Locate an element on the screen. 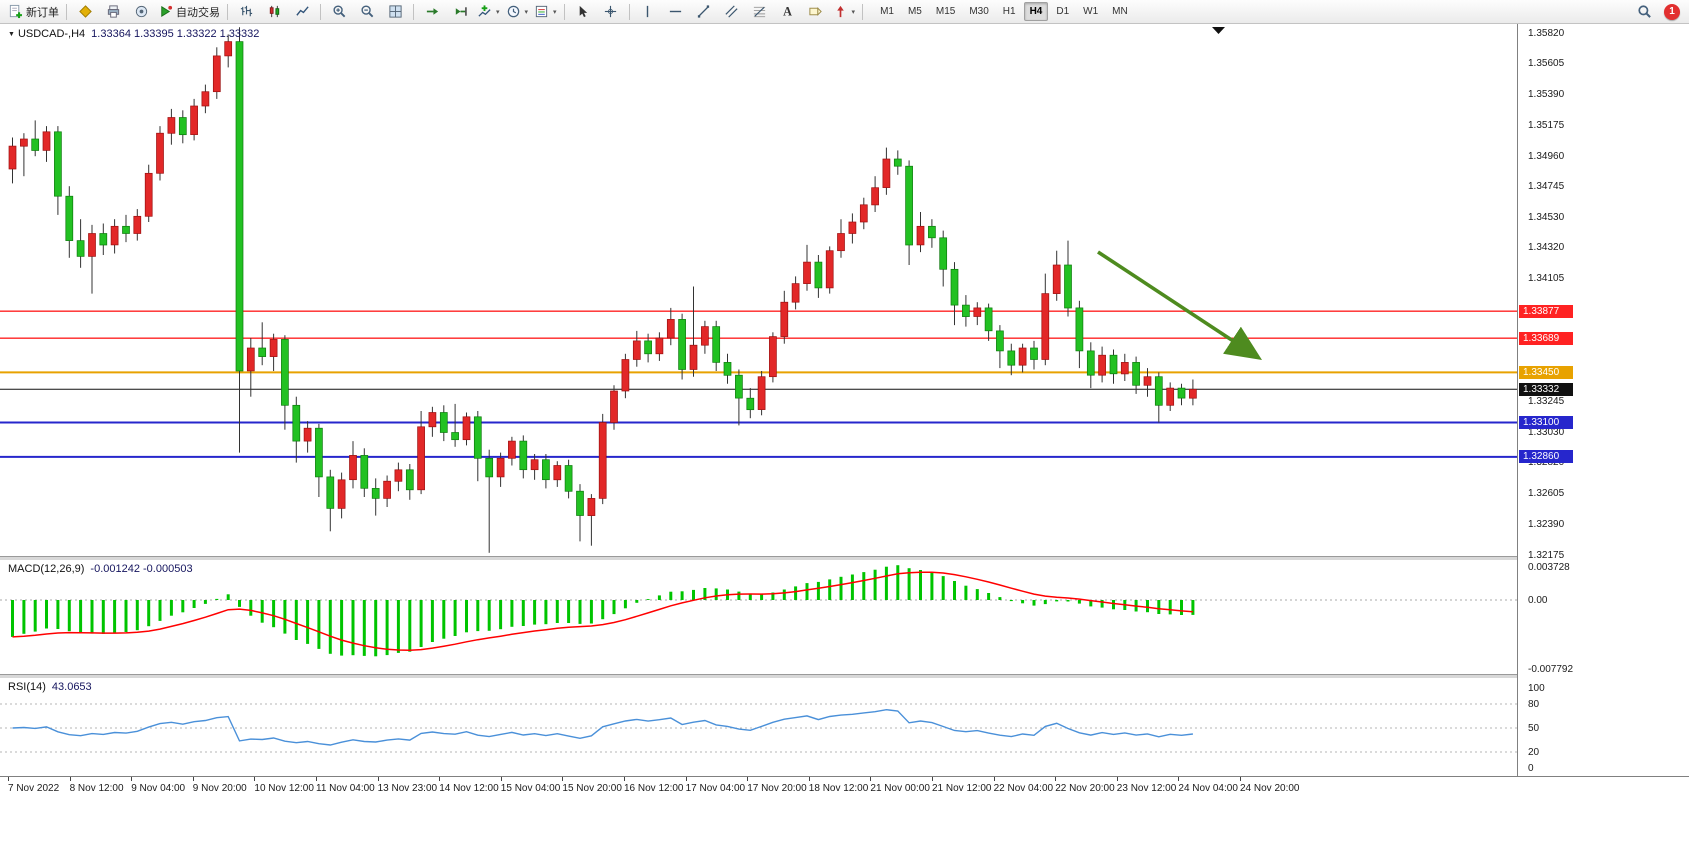 Image resolution: width=1689 pixels, height=860 pixels. indicators-button: ▾ is located at coordinates (488, 12).